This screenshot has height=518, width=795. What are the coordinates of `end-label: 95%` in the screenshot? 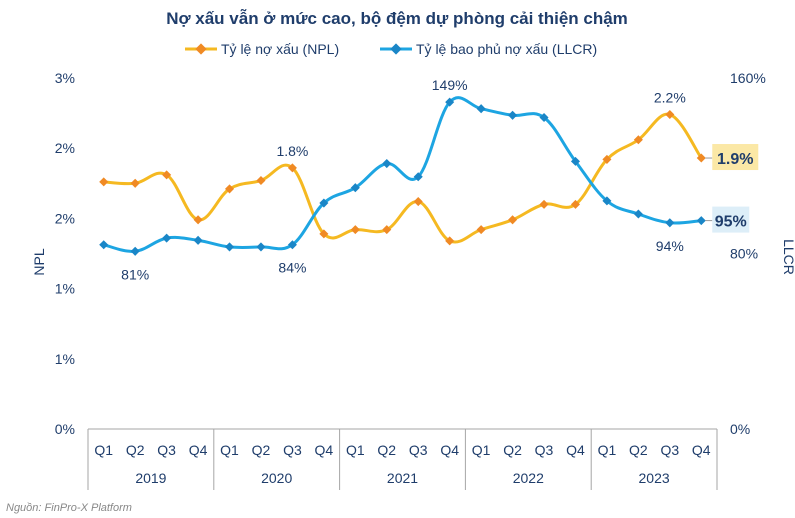 It's located at (731, 222).